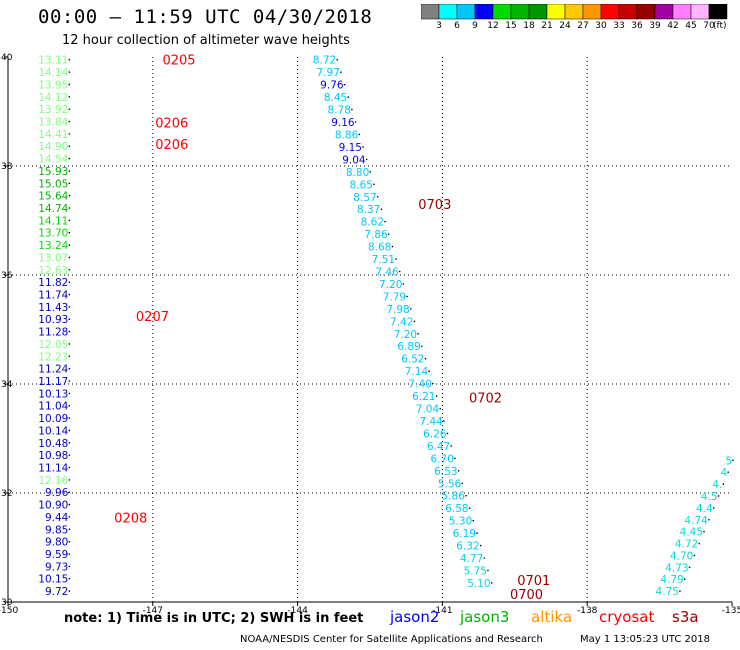  I want to click on wave-height-label: 10.14, so click(53, 431).